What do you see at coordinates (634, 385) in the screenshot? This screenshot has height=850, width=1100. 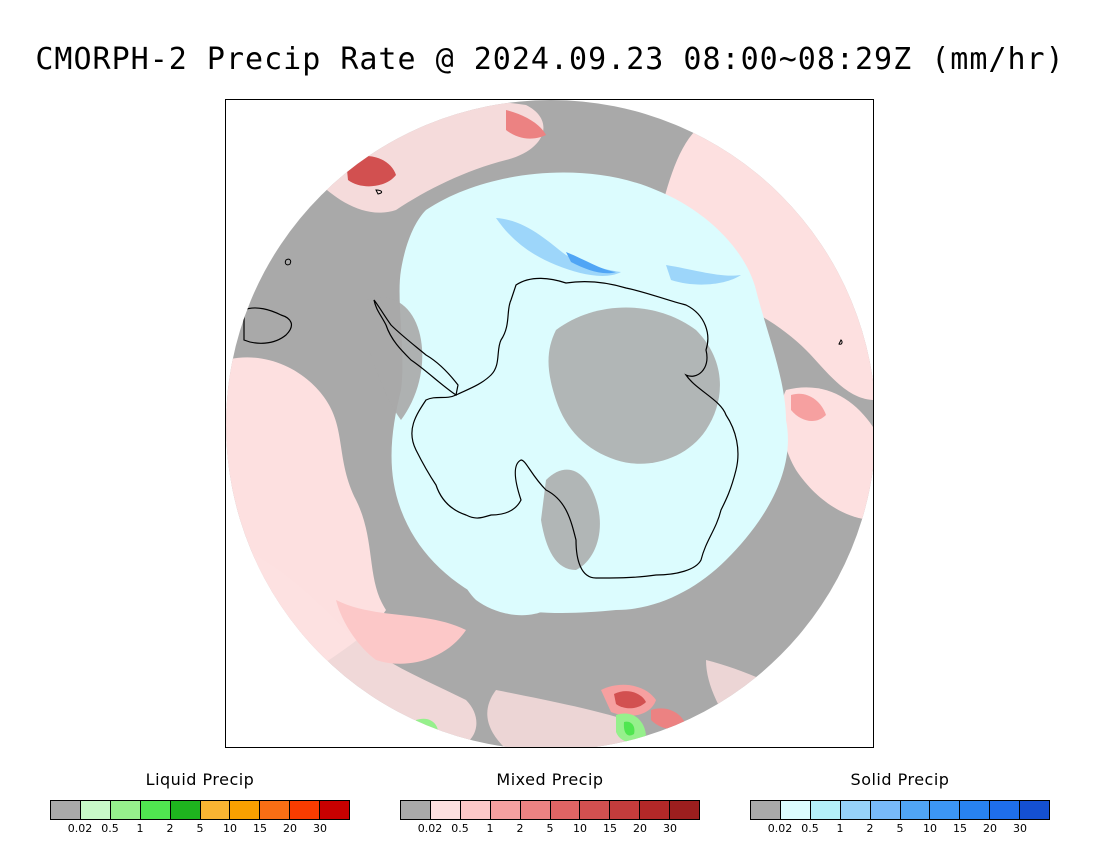 I see `no-precip-patch-antarctic-east` at bounding box center [634, 385].